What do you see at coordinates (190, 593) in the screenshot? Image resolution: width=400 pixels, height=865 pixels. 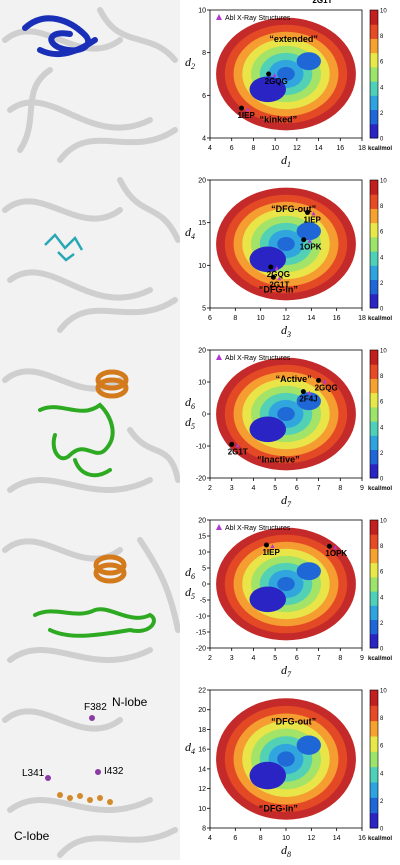 I see `y-axis-label-2: d5` at bounding box center [190, 593].